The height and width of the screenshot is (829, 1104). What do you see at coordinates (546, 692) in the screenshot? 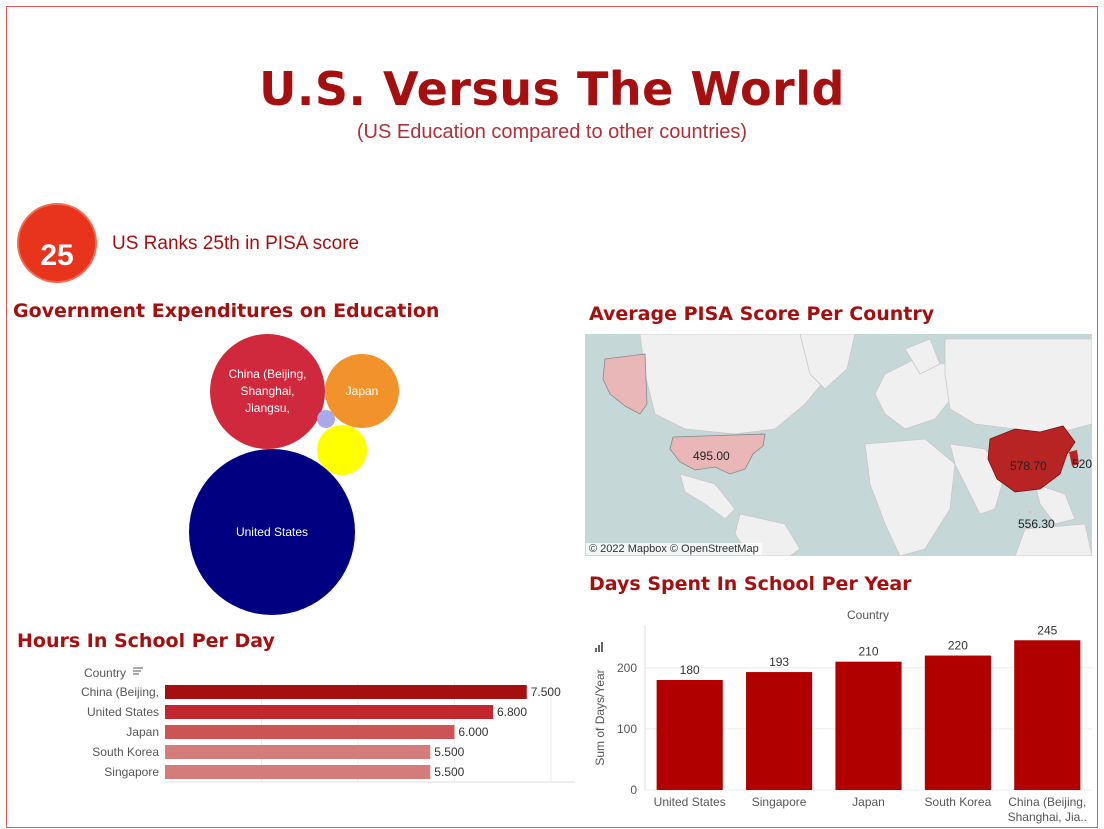
I see `hours-value-label: 7.500` at bounding box center [546, 692].